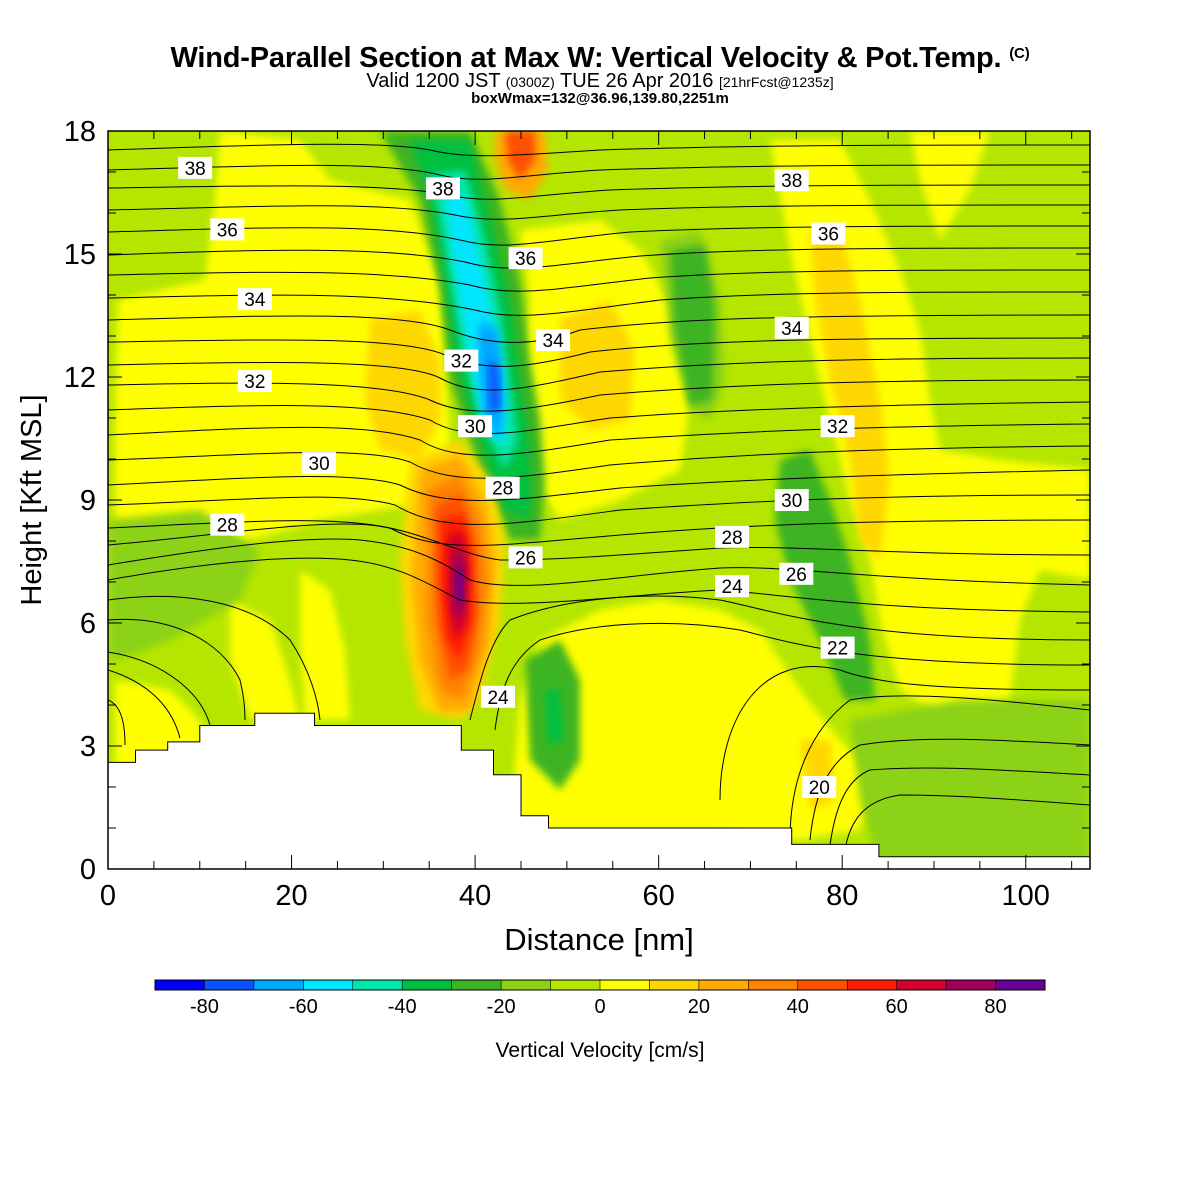 The width and height of the screenshot is (1200, 1200). I want to click on x-tick-label: 20, so click(291, 896).